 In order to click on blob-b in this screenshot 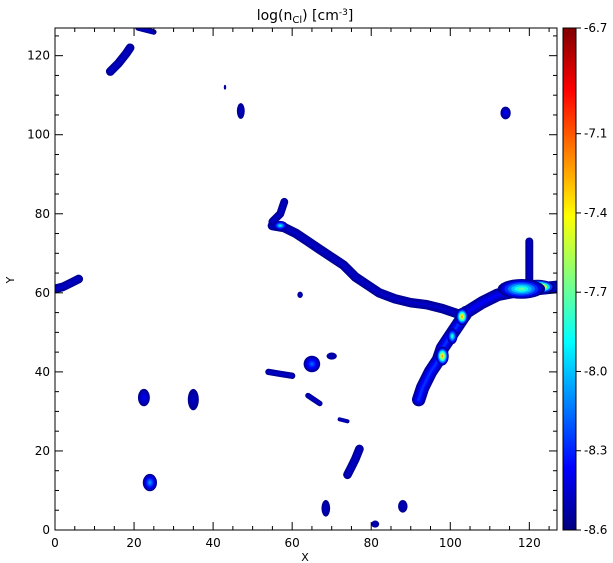, I will do `click(505, 113)`.